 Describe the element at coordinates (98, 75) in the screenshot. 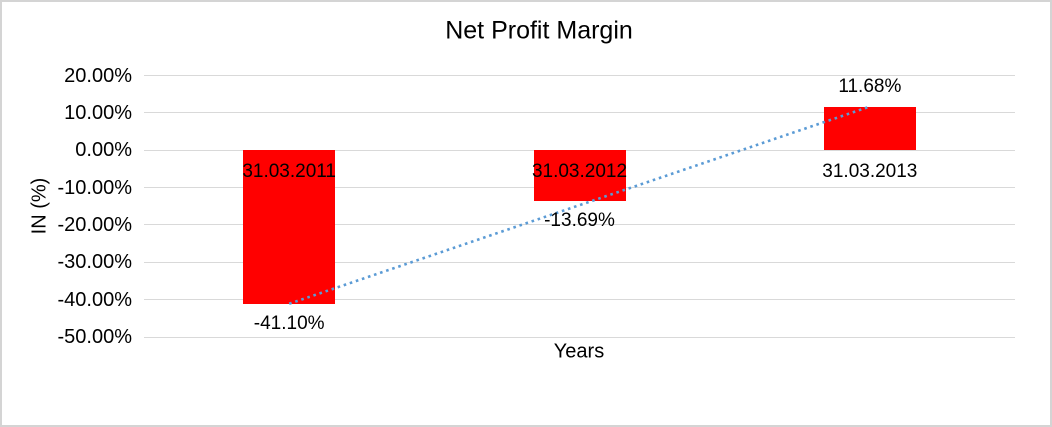

I see `y-tick-label: 20.00%` at that location.